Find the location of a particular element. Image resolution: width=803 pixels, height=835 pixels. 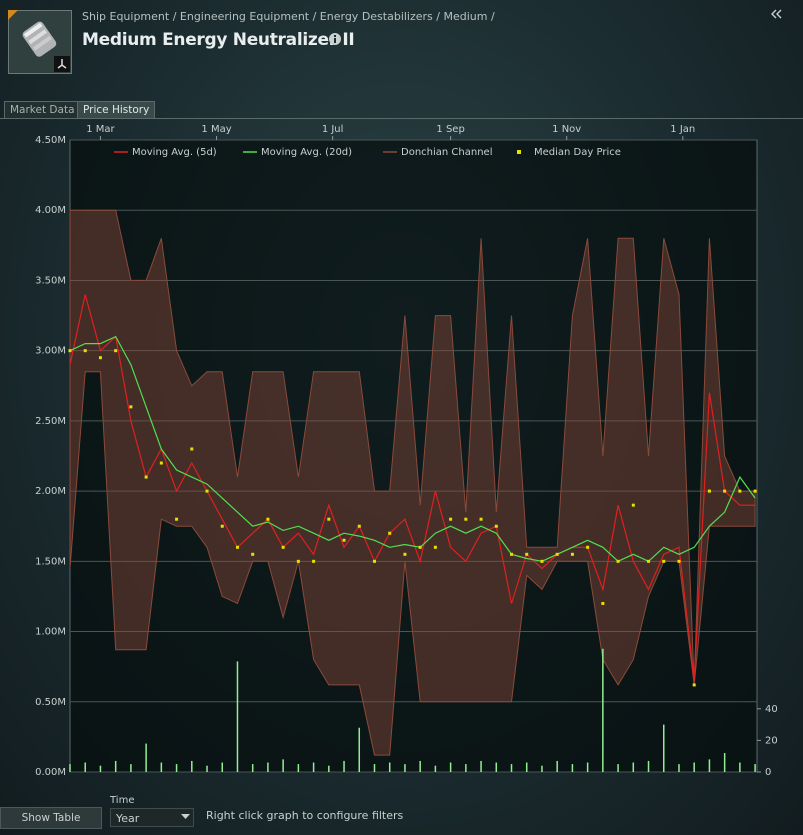

time-value: Year is located at coordinates (128, 818).